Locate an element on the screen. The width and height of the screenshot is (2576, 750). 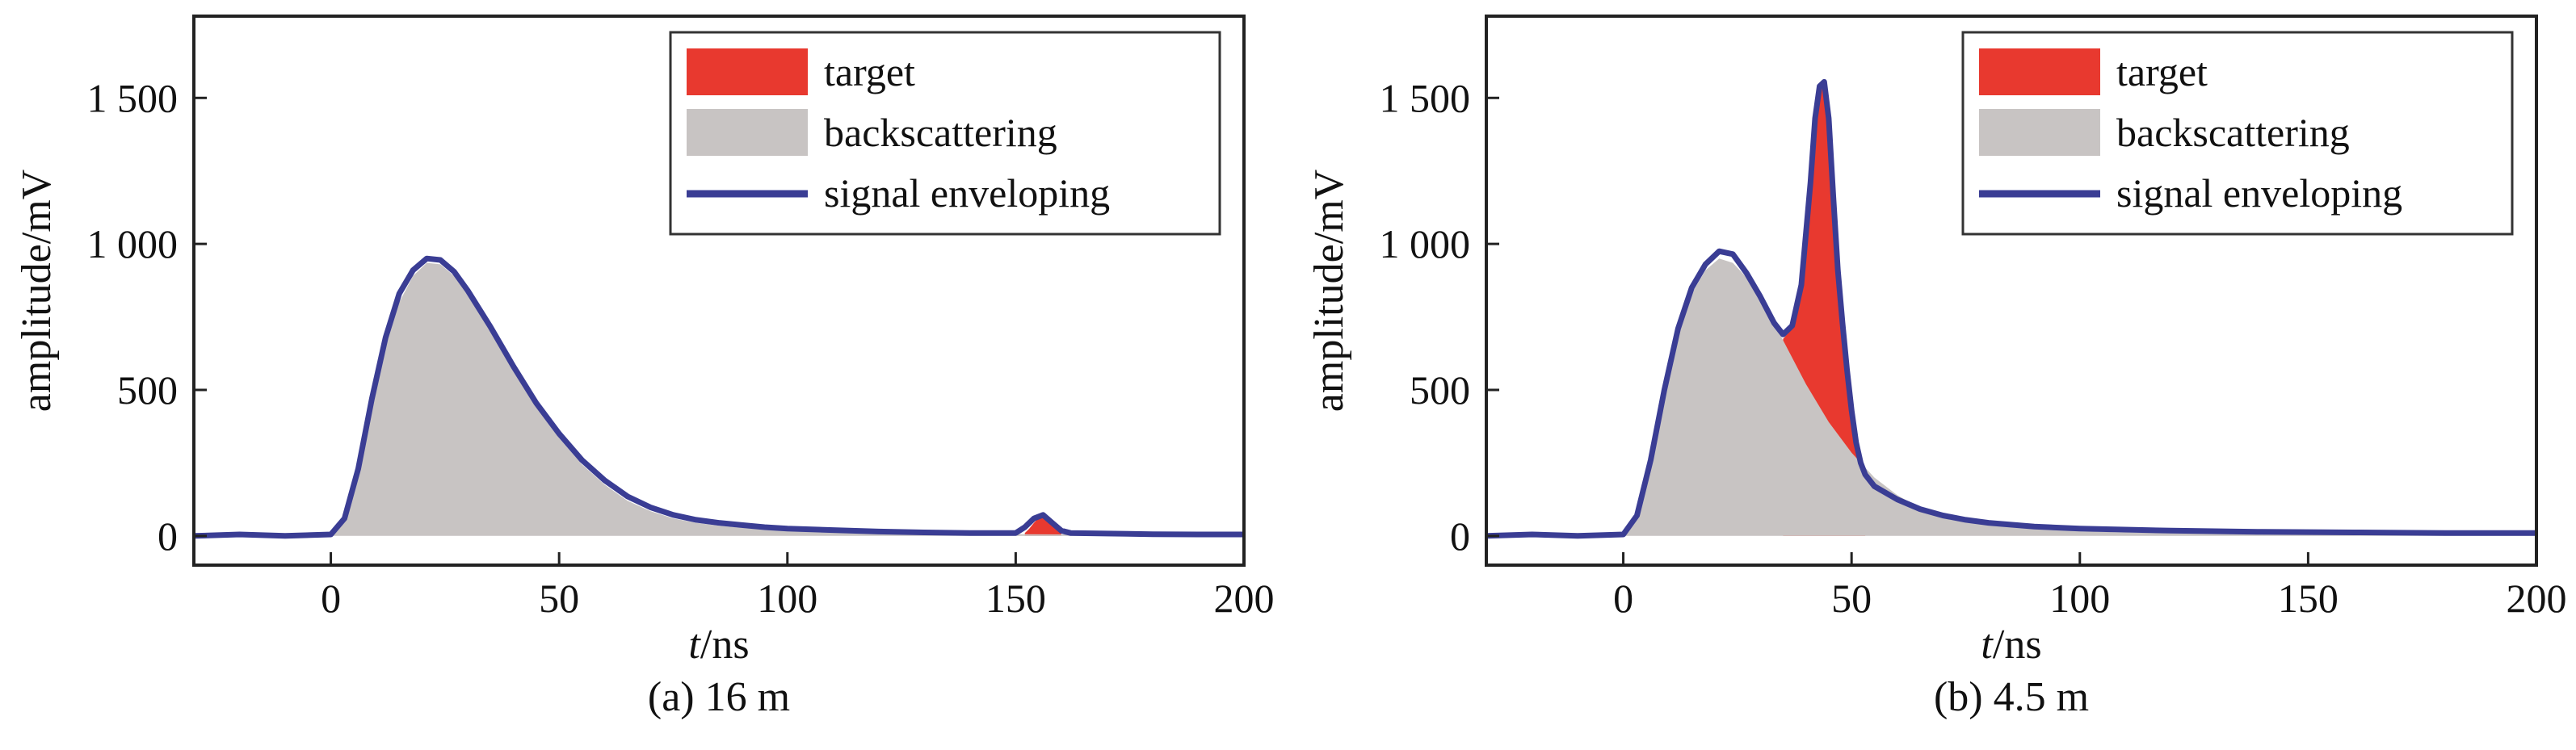
target-area is located at coordinates (1042, 525).